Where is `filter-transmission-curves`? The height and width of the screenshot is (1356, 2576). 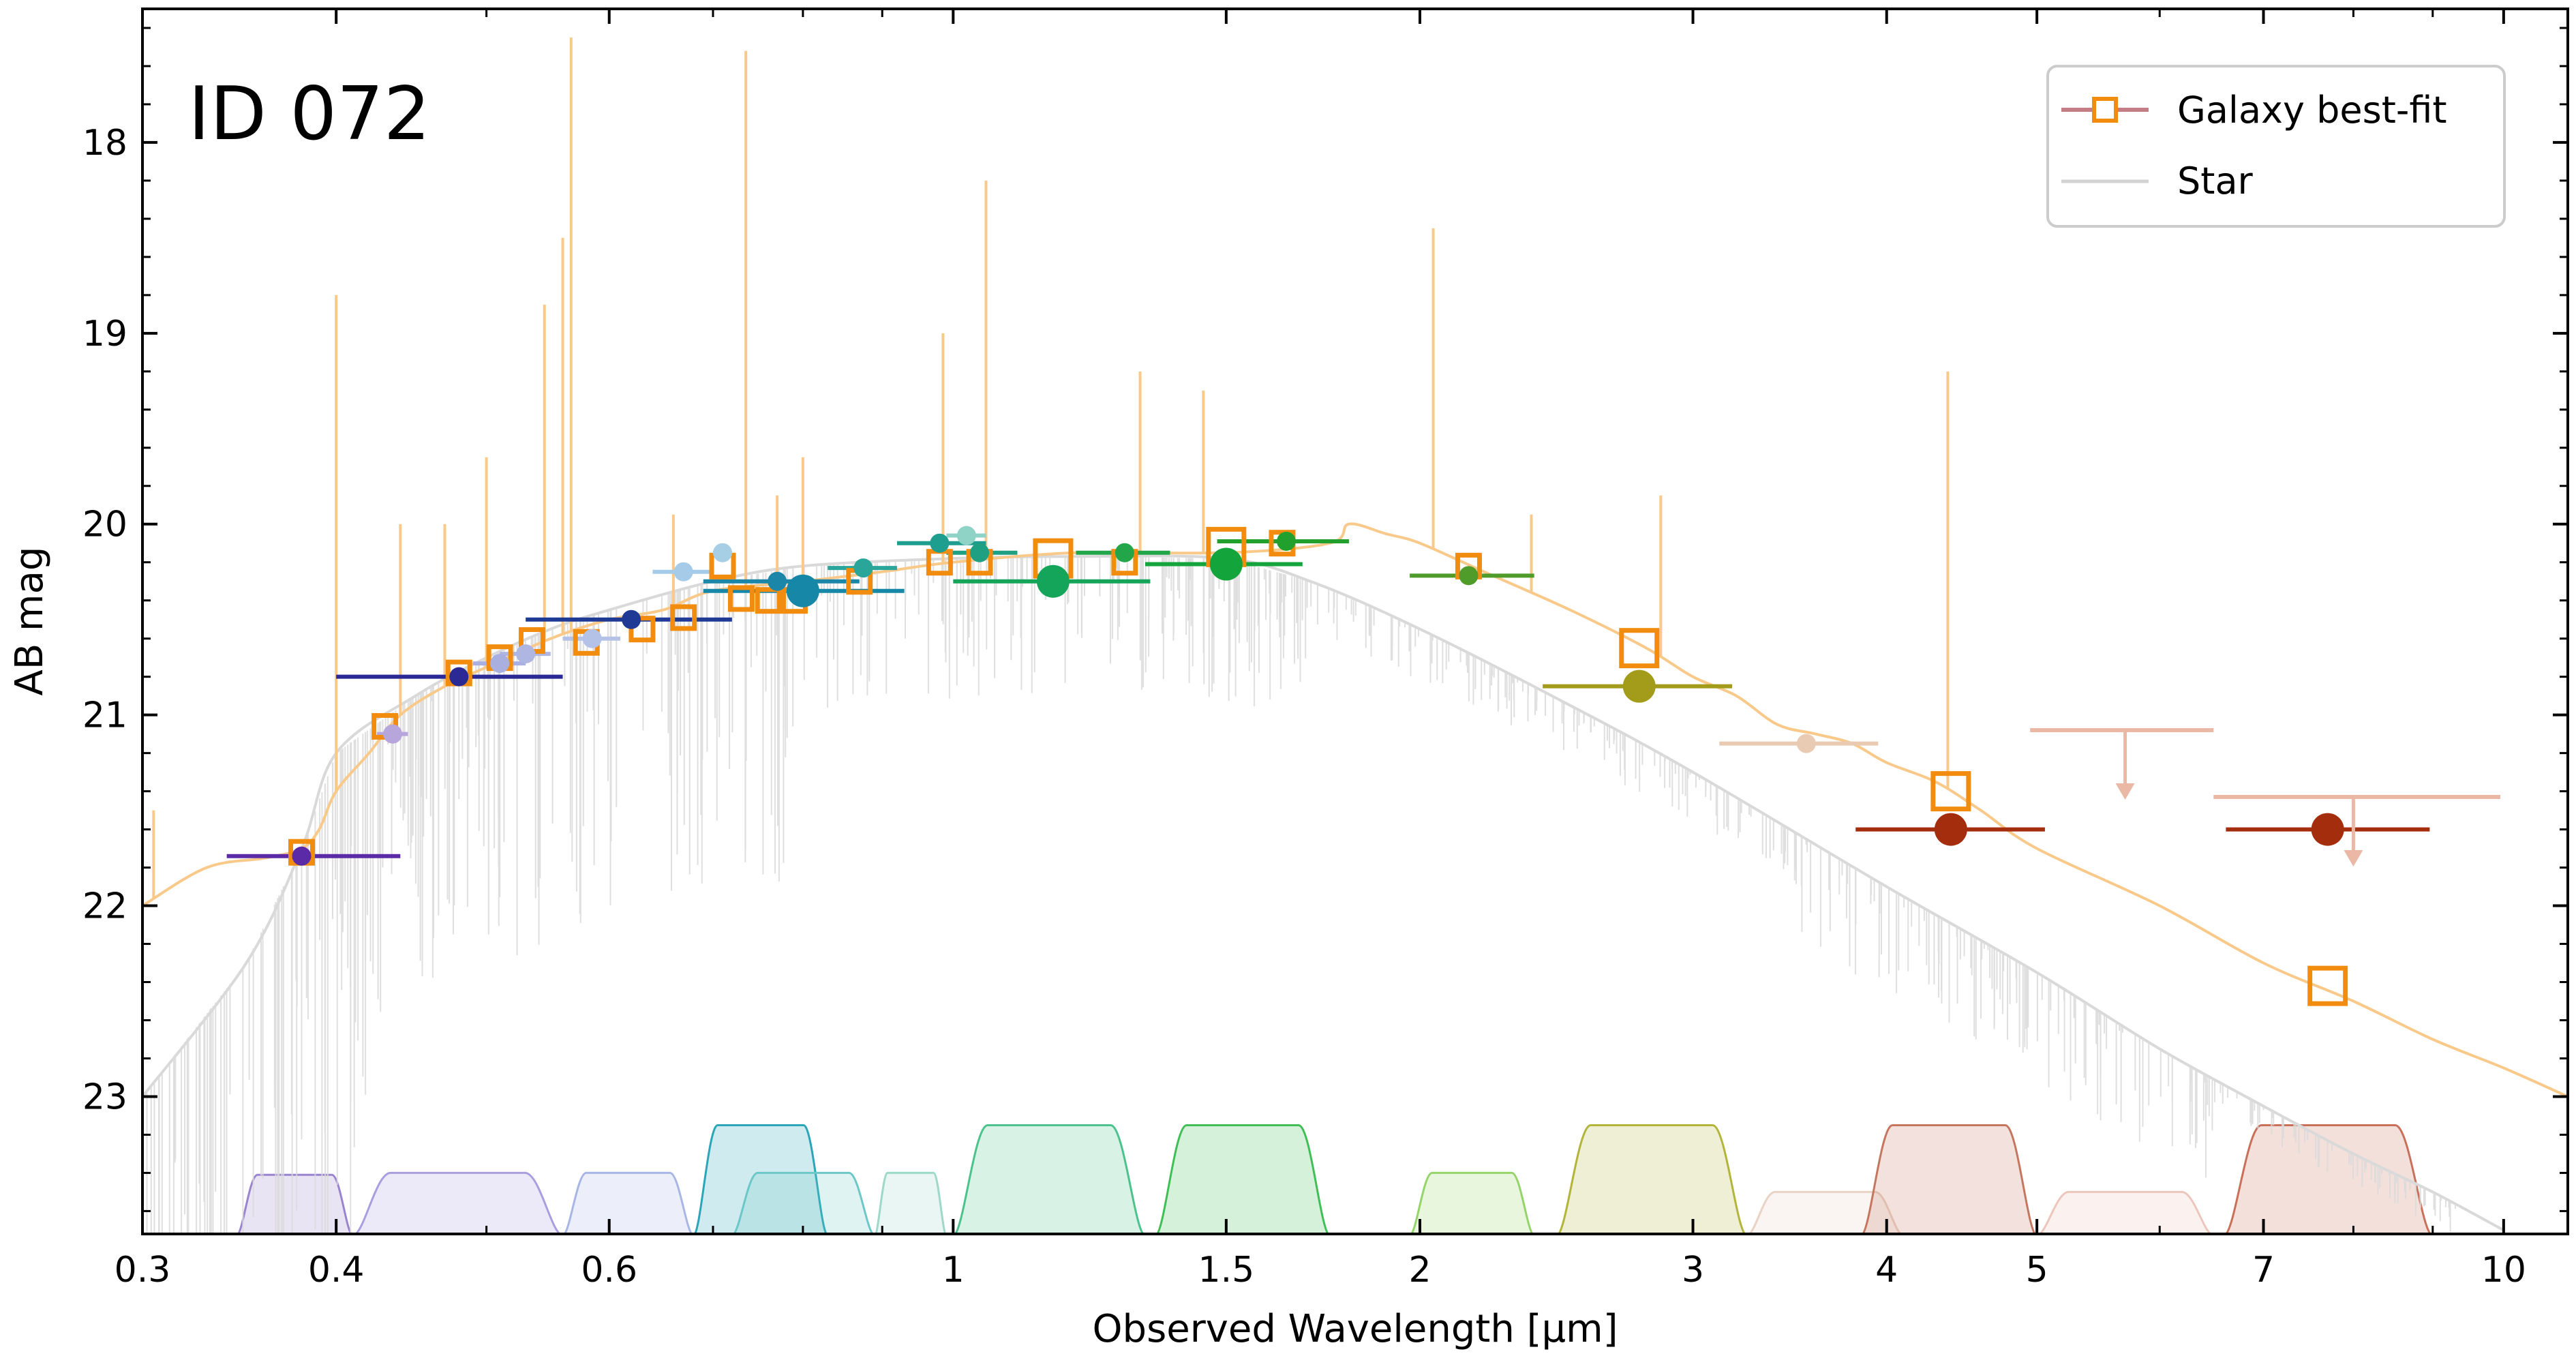
filter-transmission-curves is located at coordinates (1335, 1179).